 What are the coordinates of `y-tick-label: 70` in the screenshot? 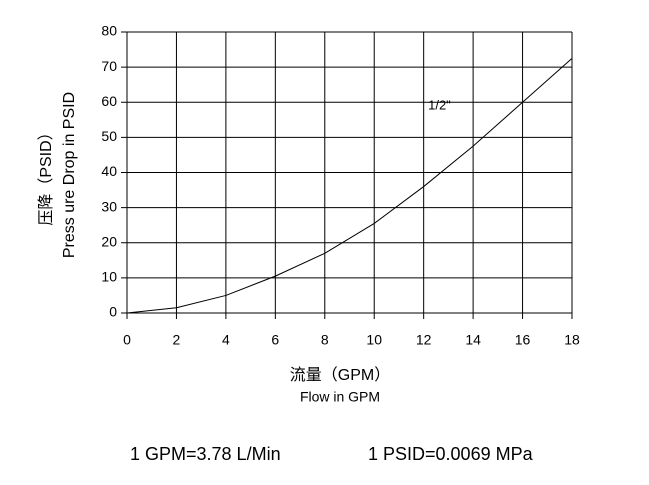 It's located at (109, 66).